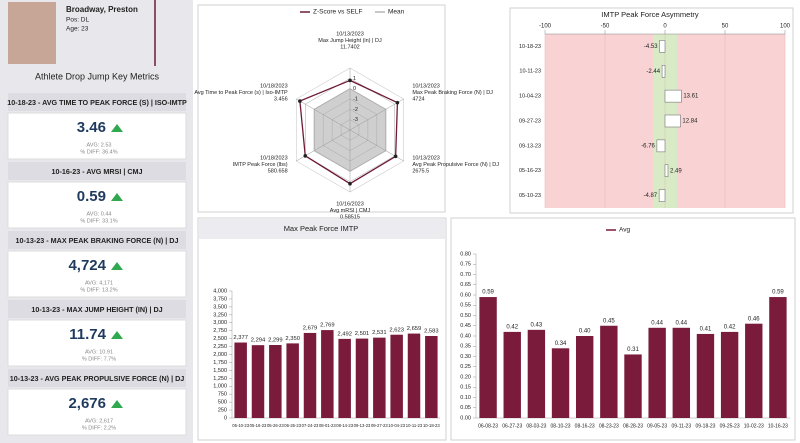 The height and width of the screenshot is (443, 800). I want to click on card-avg: AVG: 10.91, so click(99, 352).